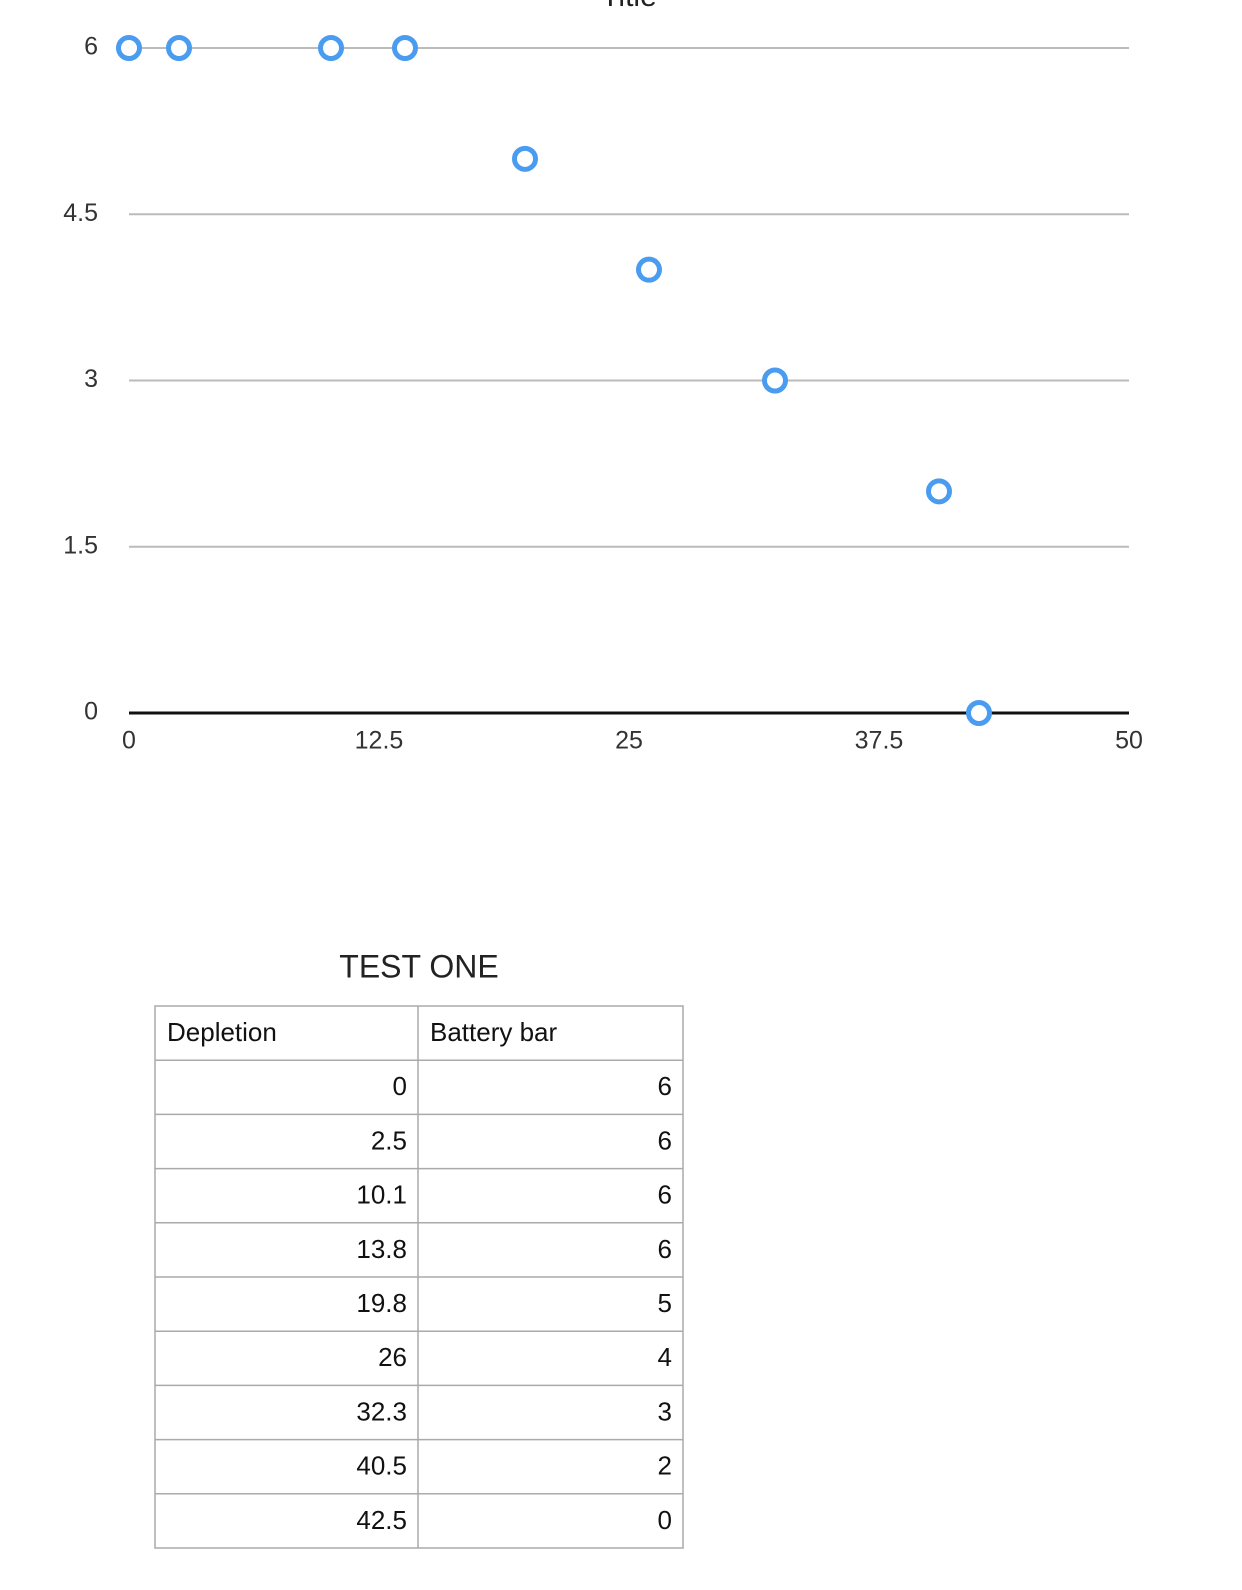 The width and height of the screenshot is (1242, 1590). I want to click on table-cell: 2.5, so click(389, 1140).